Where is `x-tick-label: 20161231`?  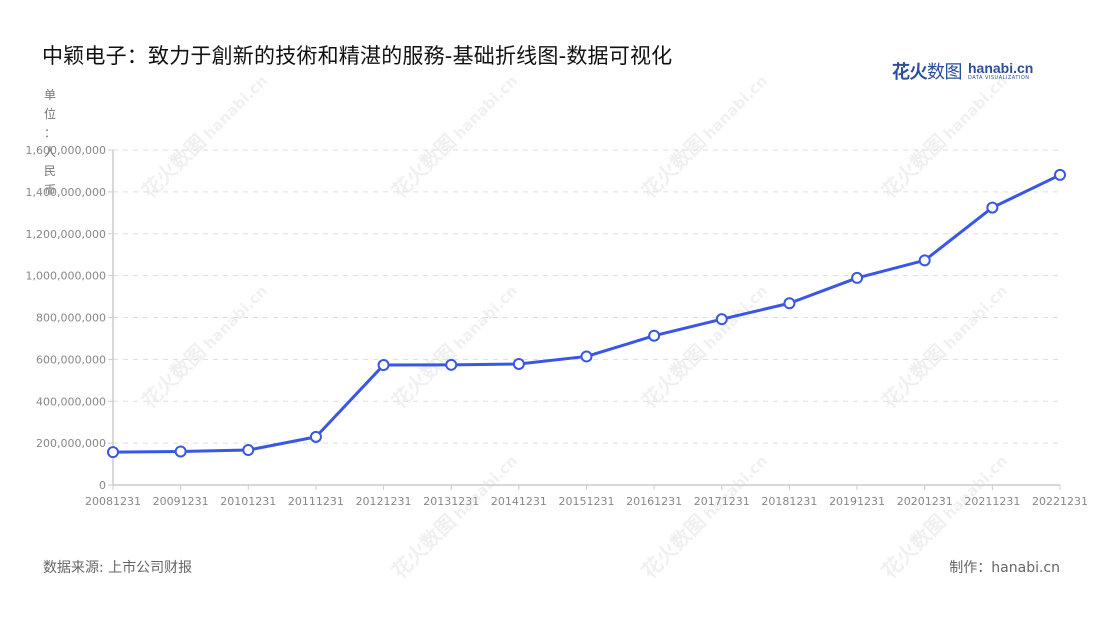 x-tick-label: 20161231 is located at coordinates (654, 501).